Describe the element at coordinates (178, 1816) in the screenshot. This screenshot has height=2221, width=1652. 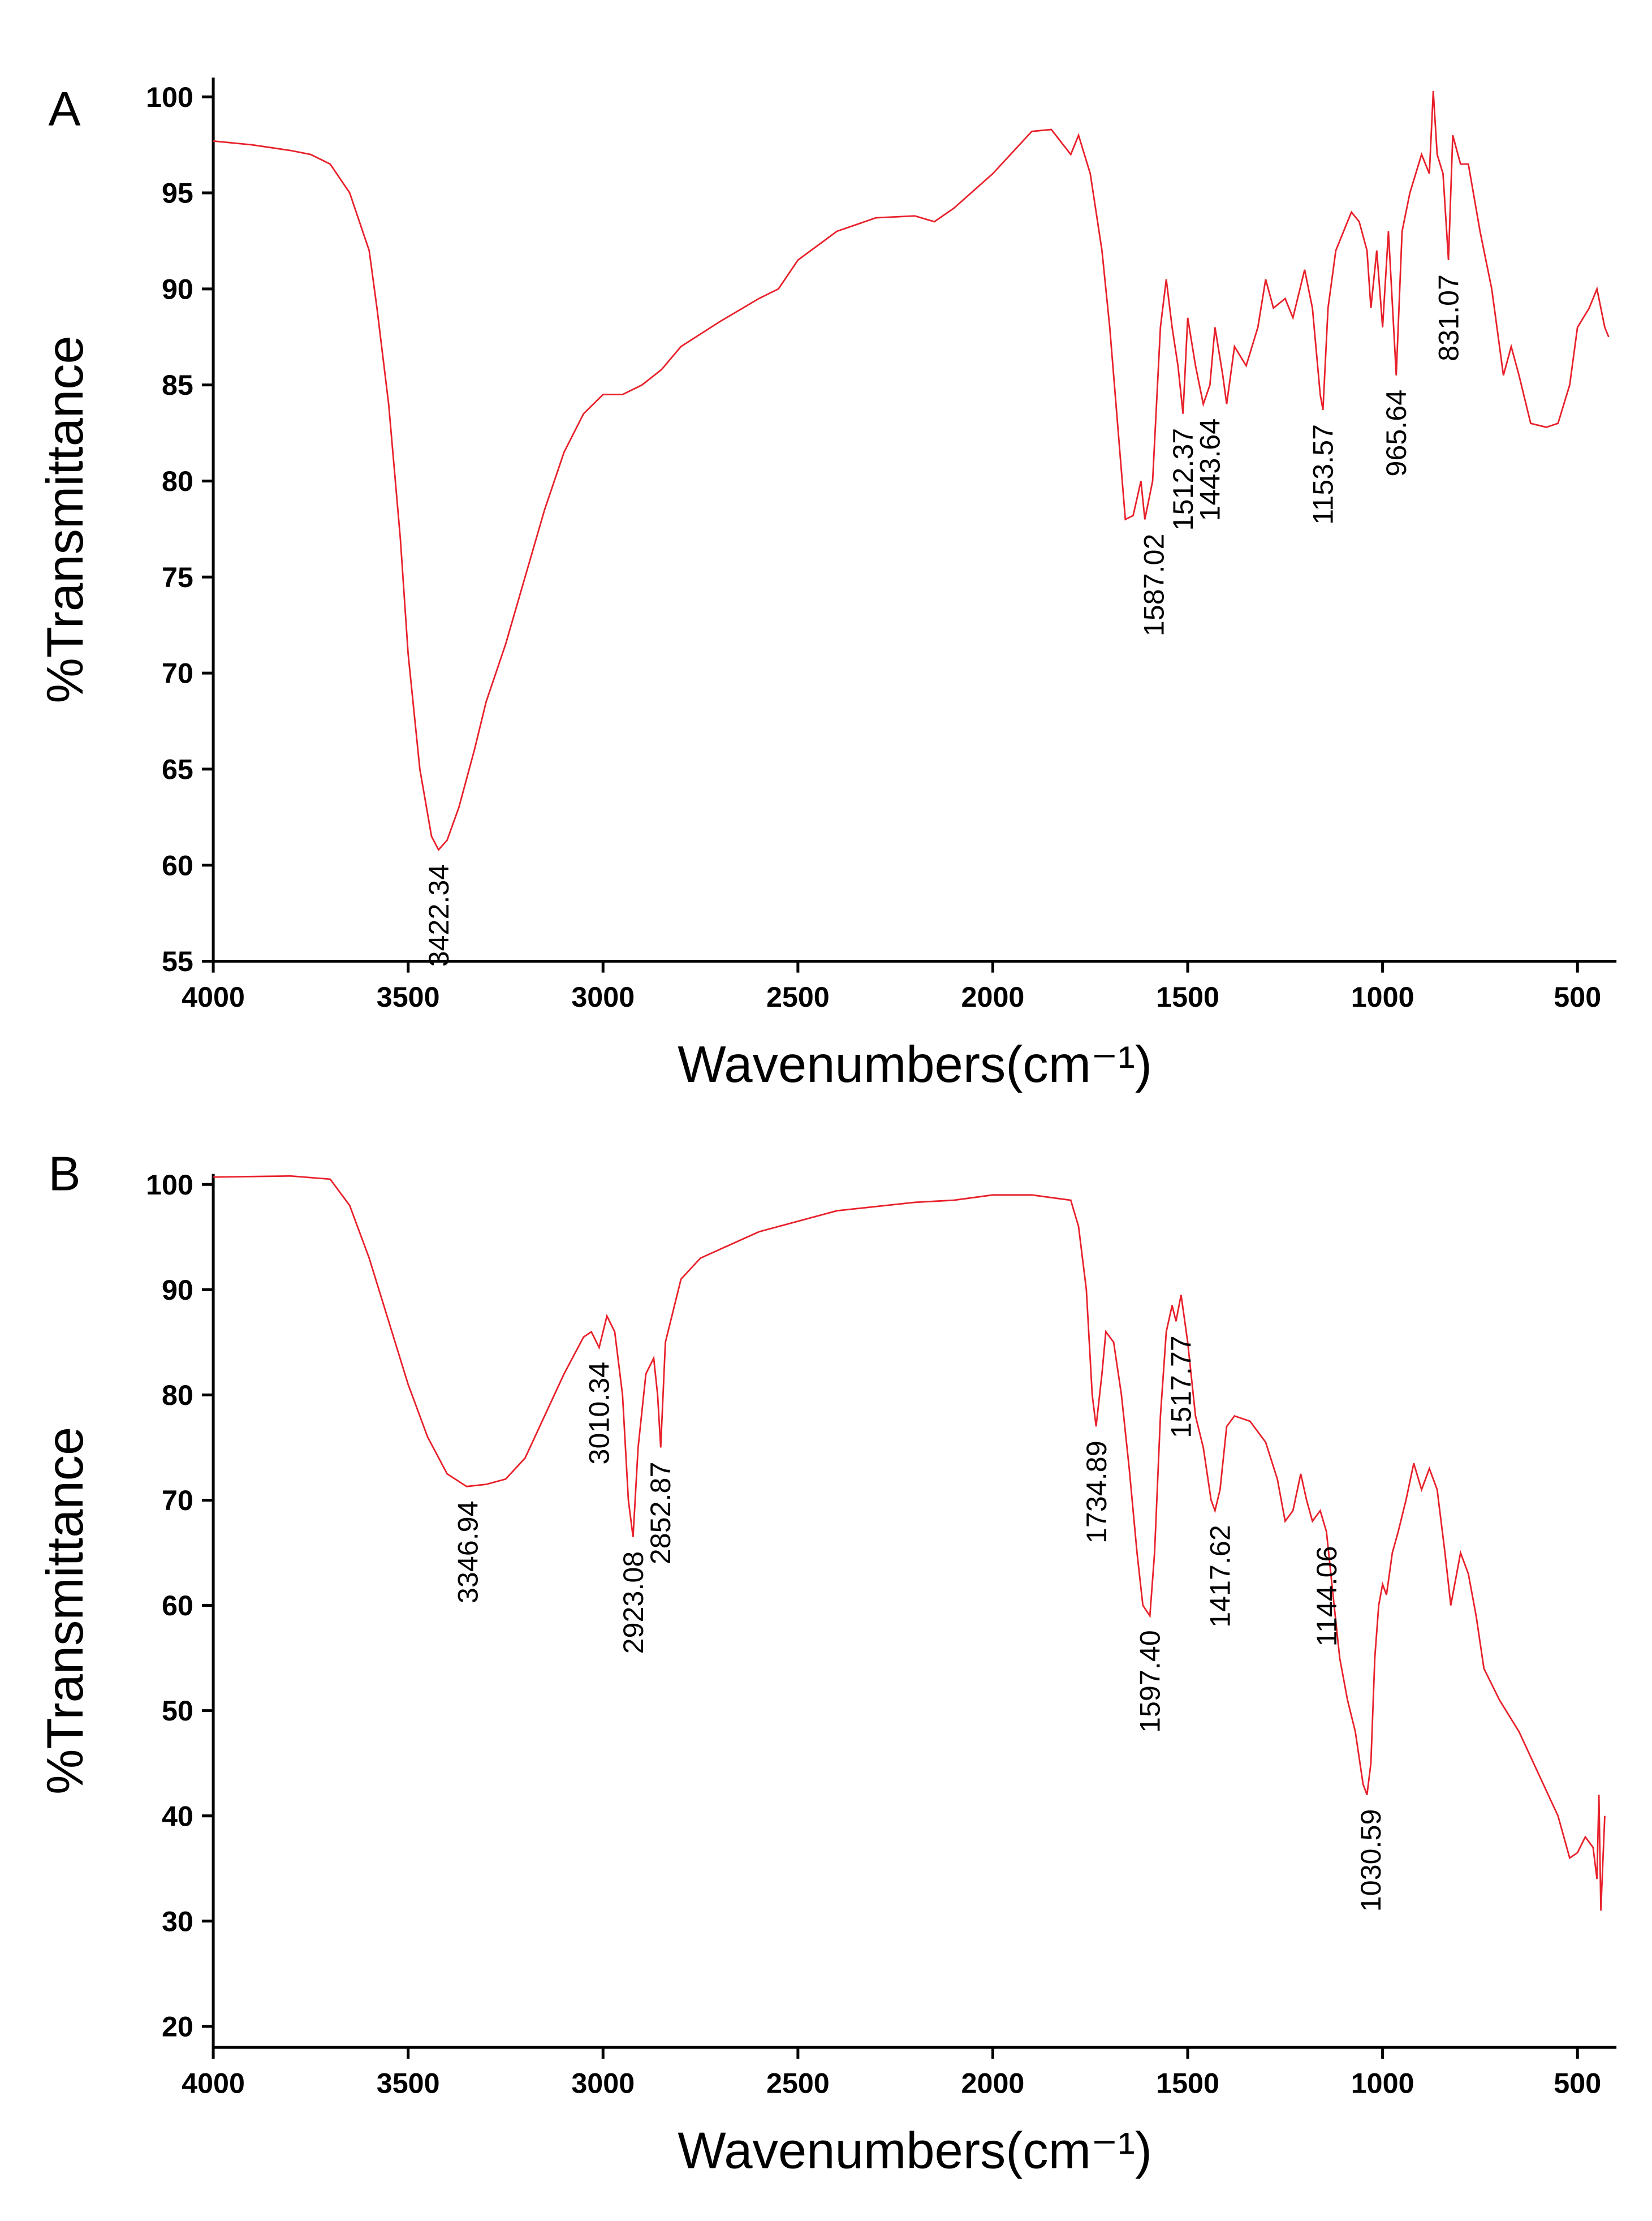
I see `y-tick-label: 40` at that location.